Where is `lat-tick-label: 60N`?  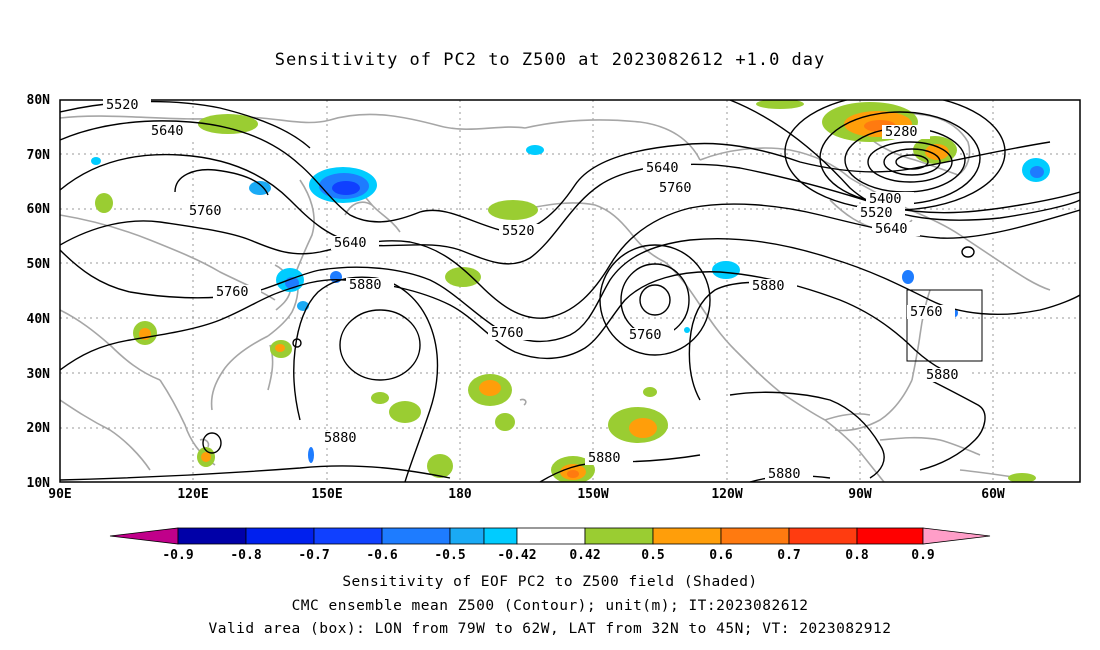
lat-tick-label: 60N is located at coordinates (39, 209).